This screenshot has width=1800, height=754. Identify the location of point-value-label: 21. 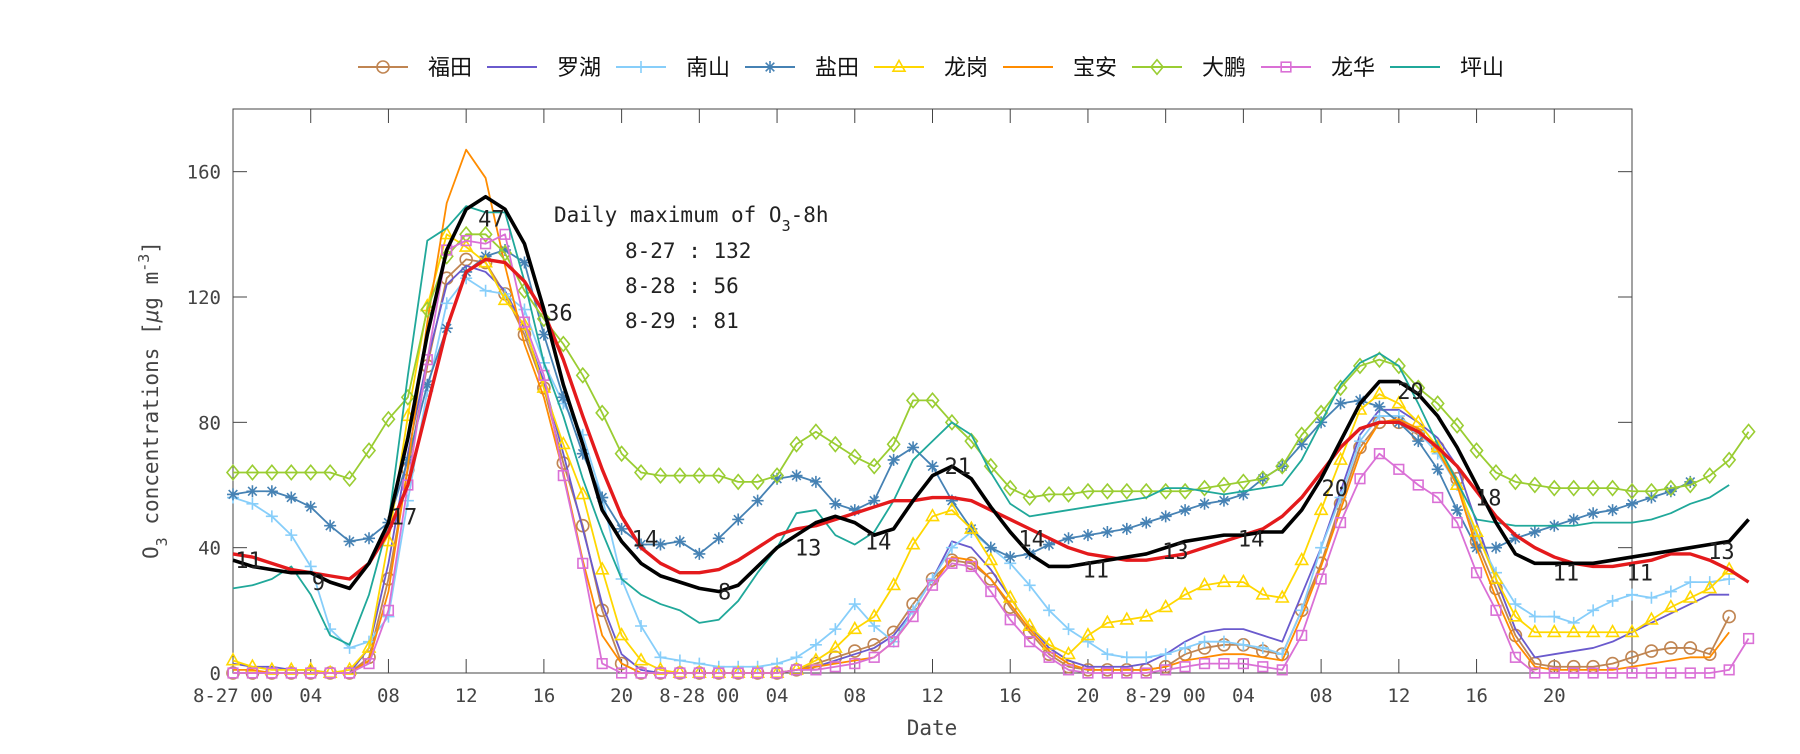
(958, 467).